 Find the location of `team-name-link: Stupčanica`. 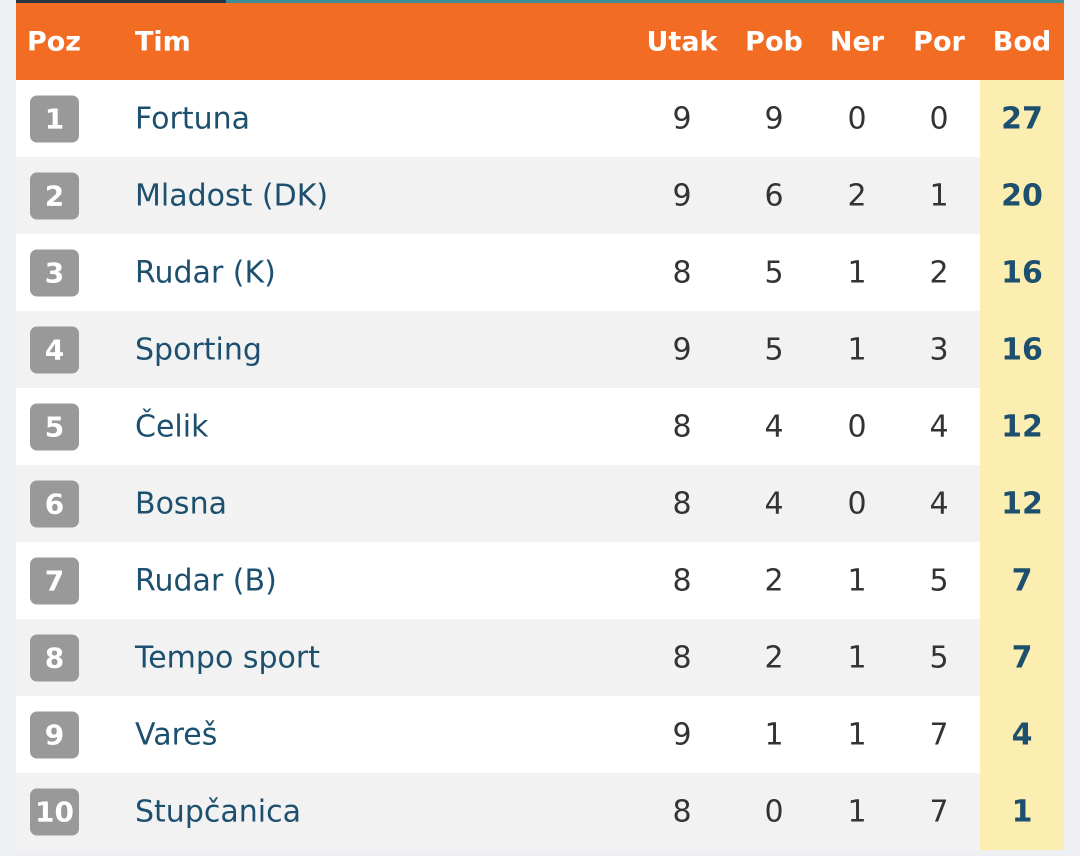

team-name-link: Stupčanica is located at coordinates (218, 811).